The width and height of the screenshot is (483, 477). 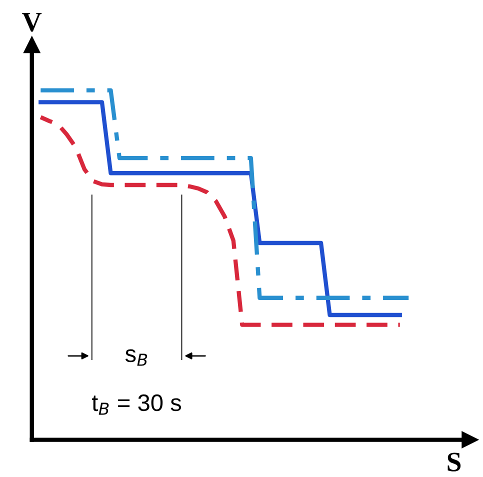 What do you see at coordinates (137, 404) in the screenshot?
I see `annotation: t$_{B}$ = 30 s` at bounding box center [137, 404].